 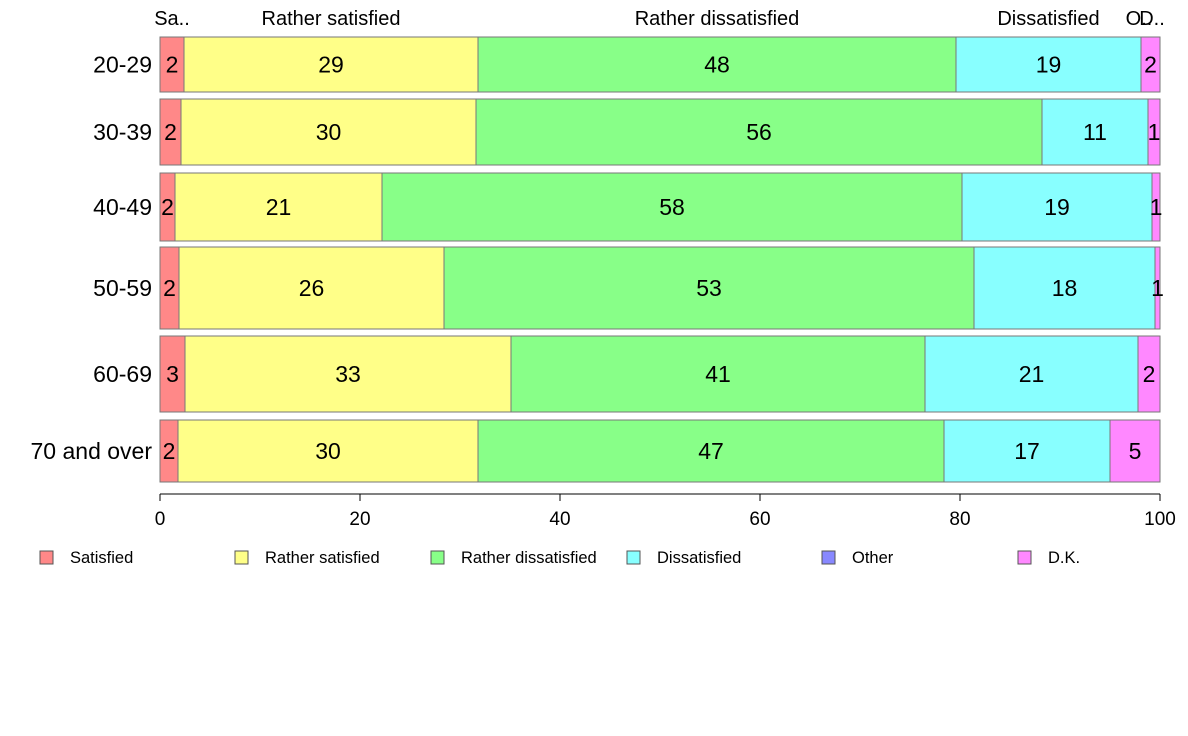 I want to click on series-top-label: Rather satisfied, so click(x=331, y=19).